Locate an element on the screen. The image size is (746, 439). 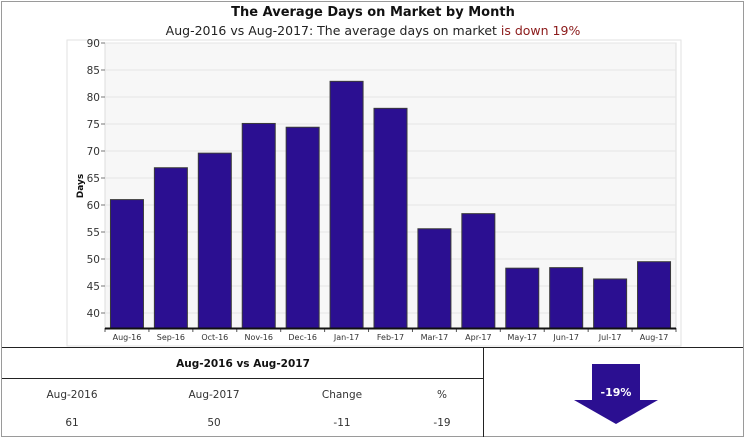
x-tick-label: Dec-16 is located at coordinates (302, 337).